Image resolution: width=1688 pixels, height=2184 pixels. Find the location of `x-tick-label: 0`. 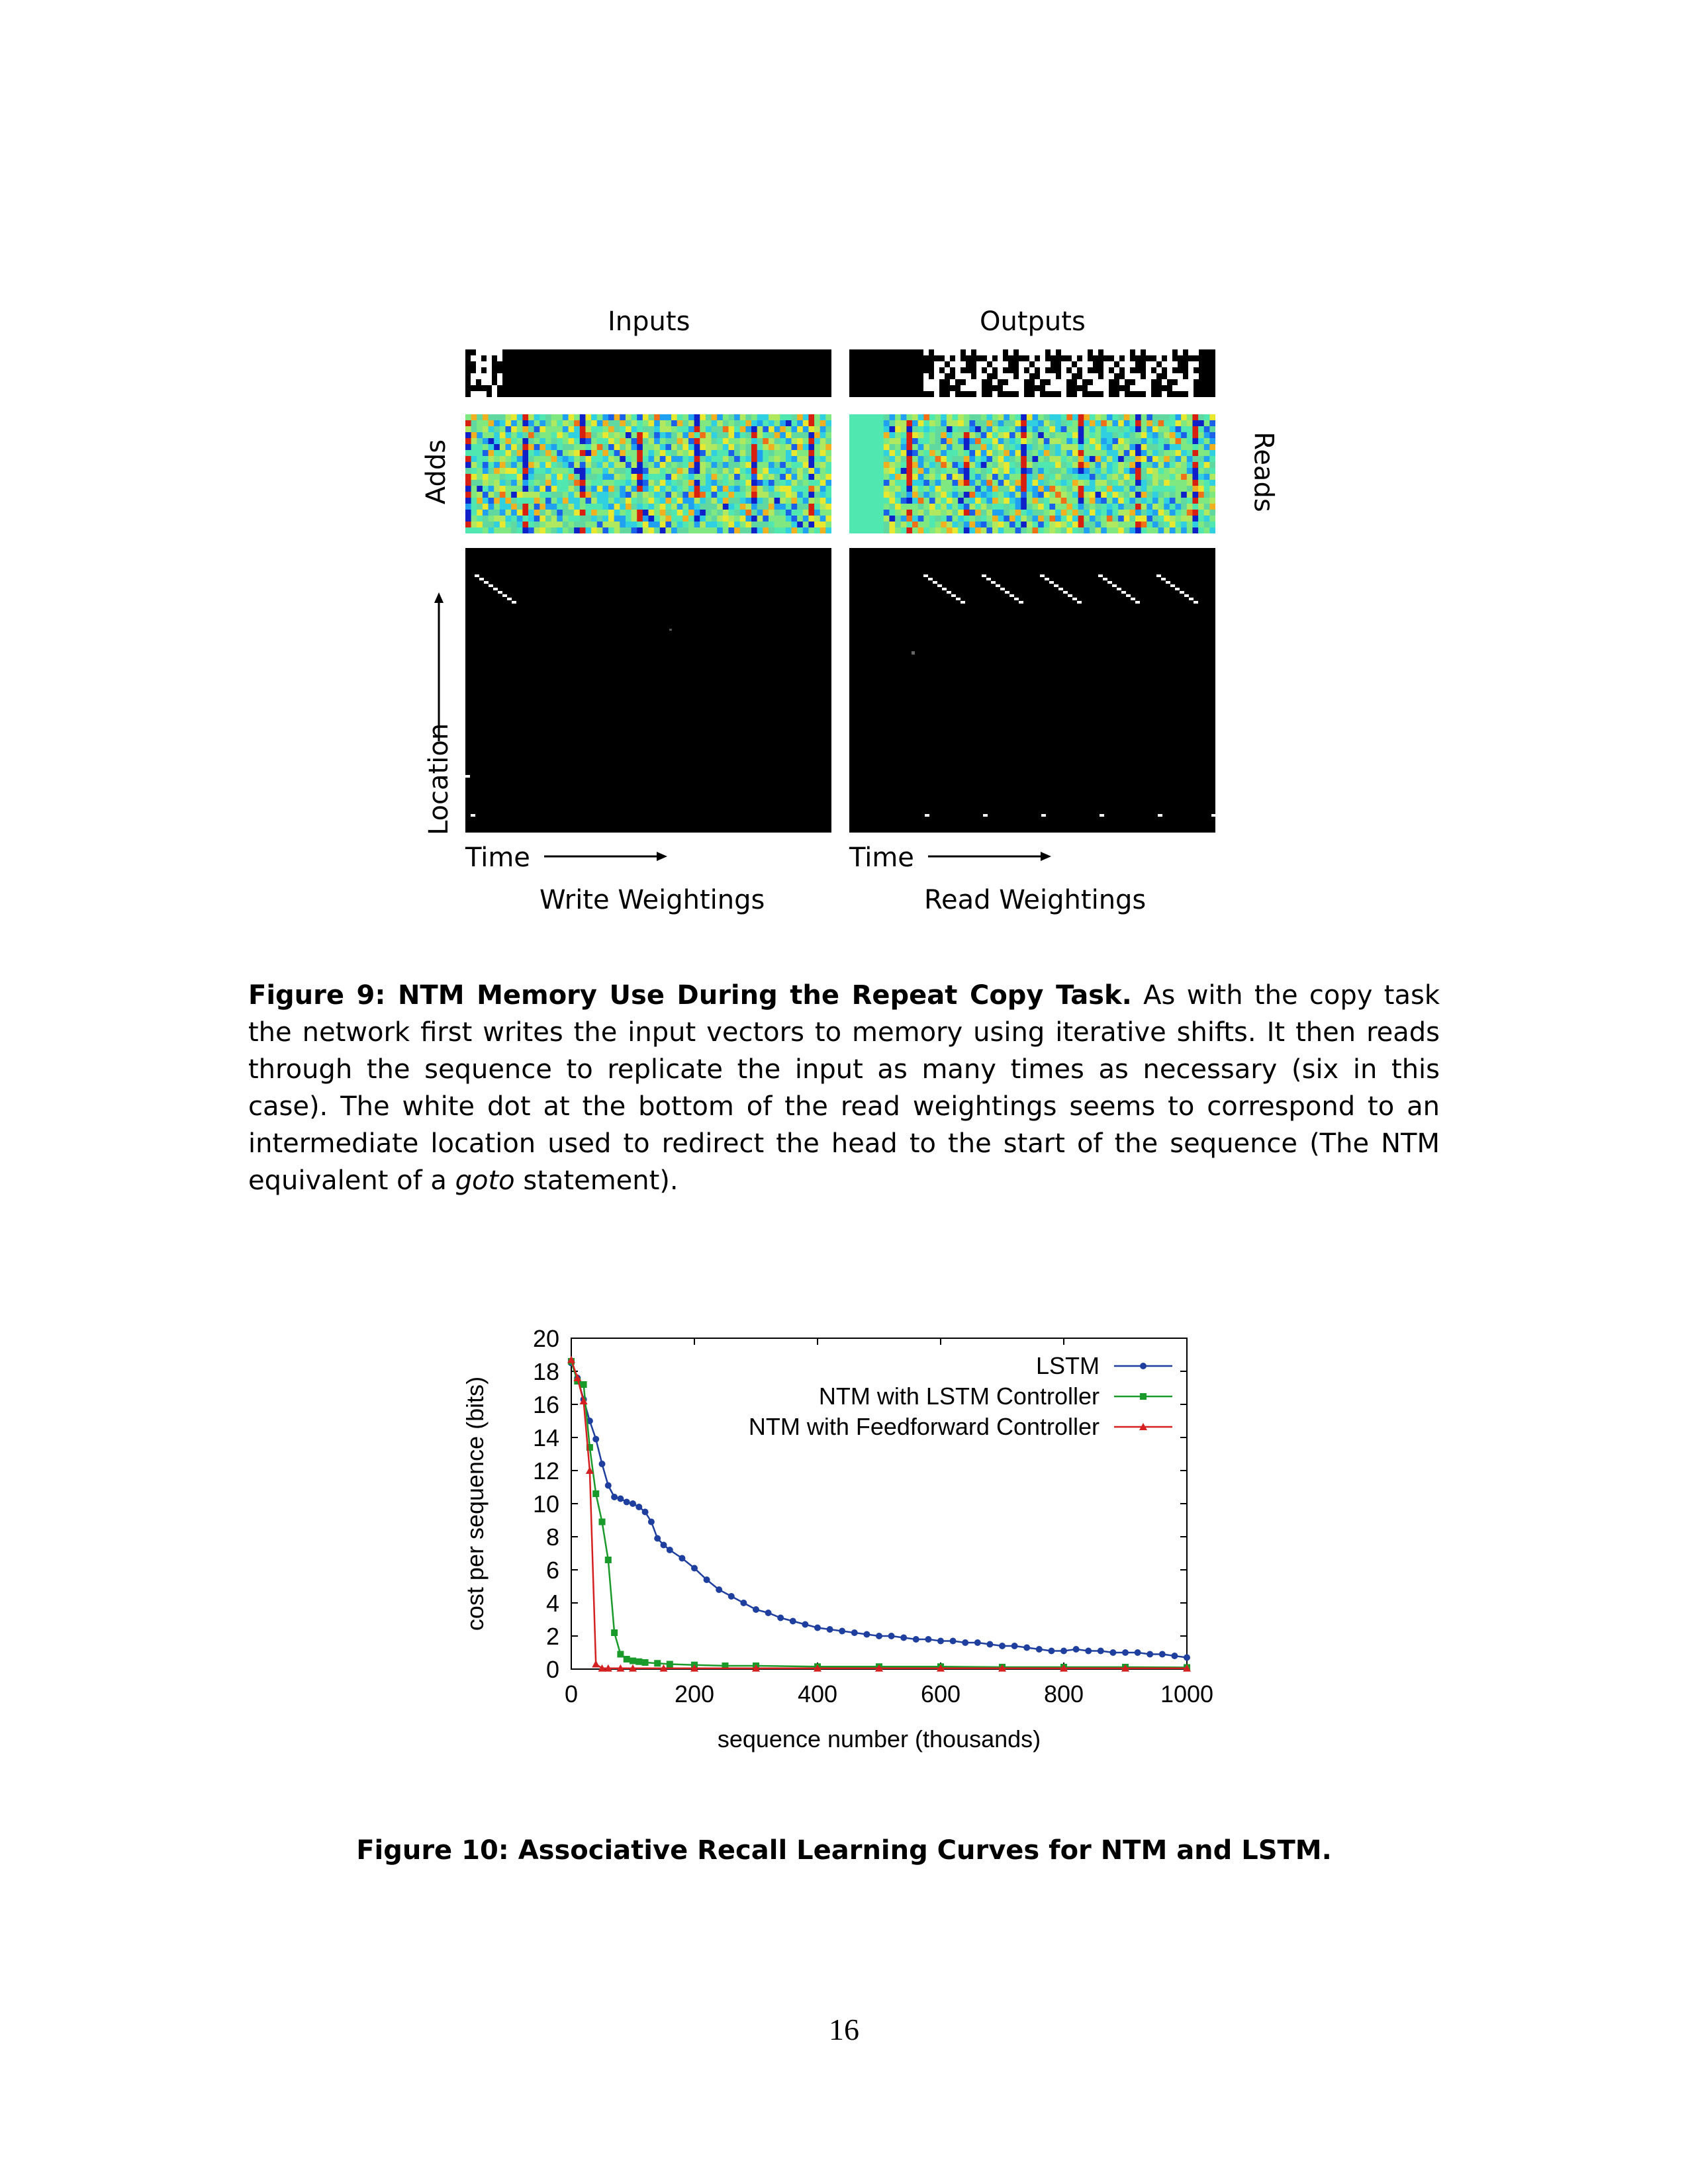

x-tick-label: 0 is located at coordinates (571, 1693).